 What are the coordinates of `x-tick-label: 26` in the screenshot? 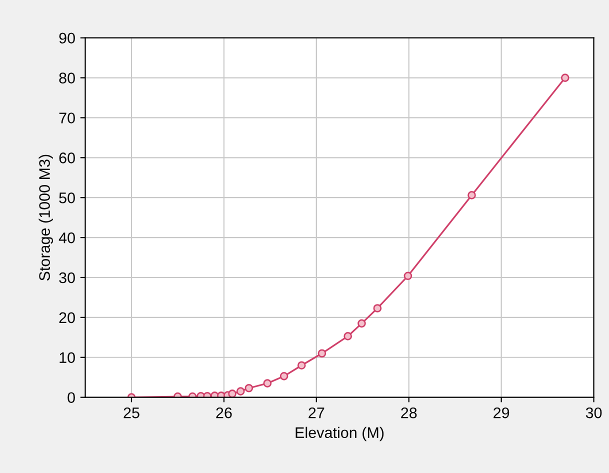 It's located at (224, 412).